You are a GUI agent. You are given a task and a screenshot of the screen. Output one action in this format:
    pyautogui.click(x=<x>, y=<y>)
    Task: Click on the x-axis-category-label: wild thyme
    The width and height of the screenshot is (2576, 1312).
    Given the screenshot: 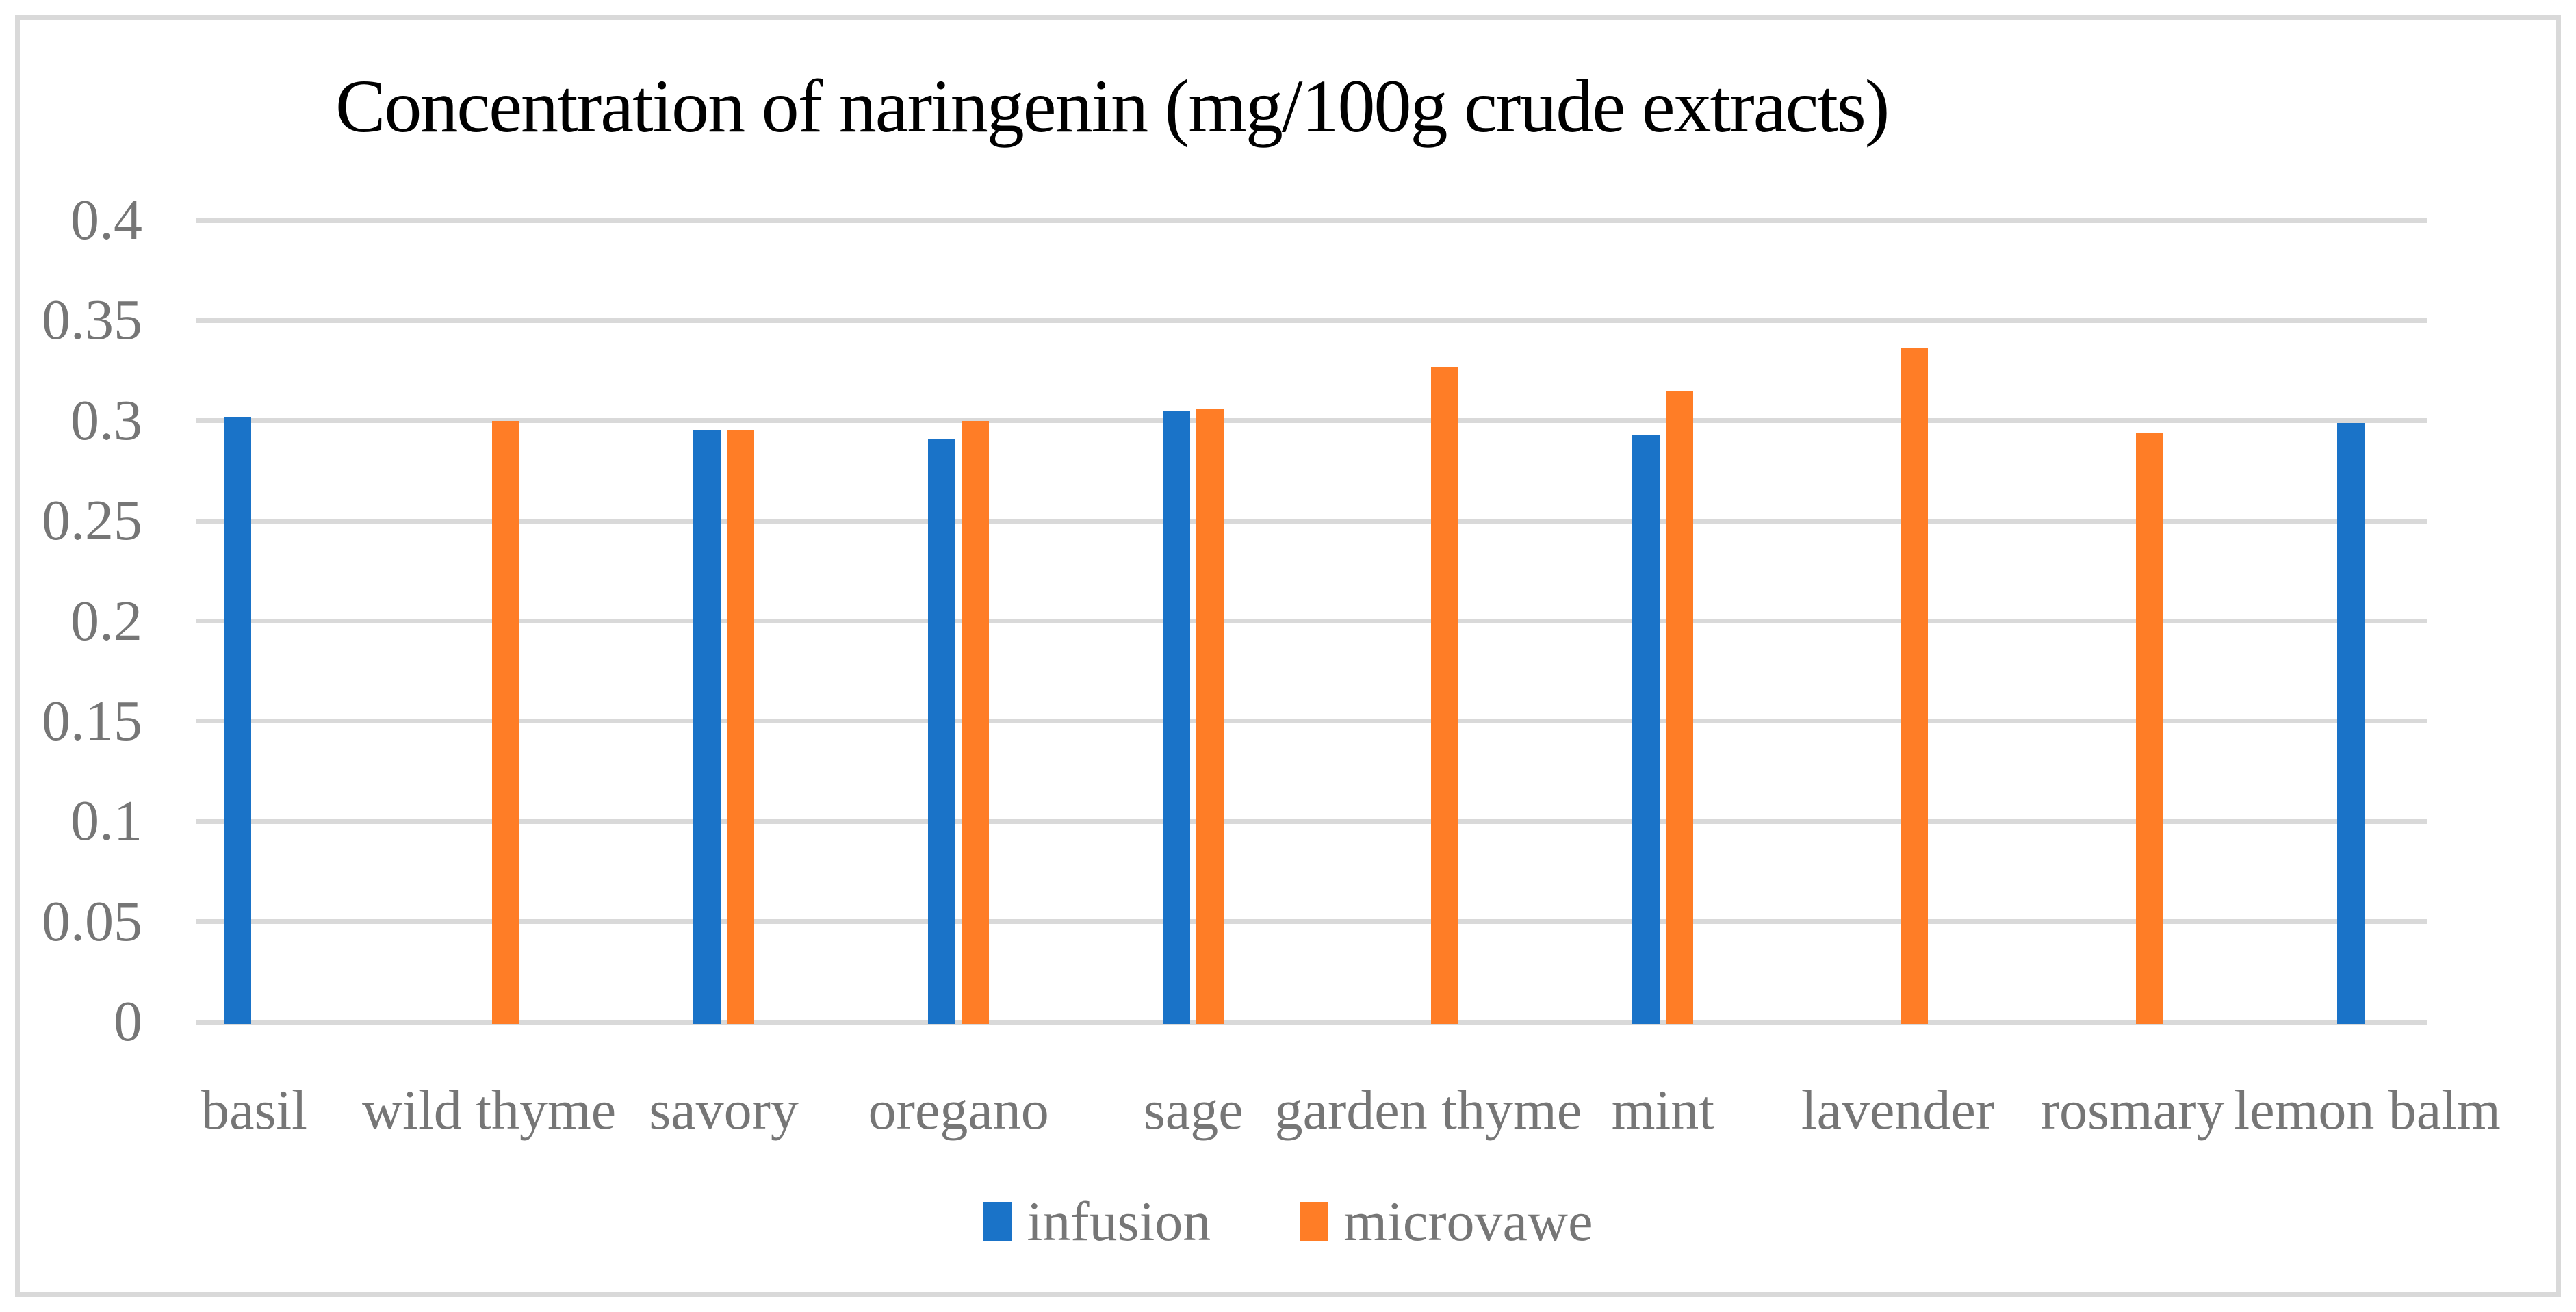 What is the action you would take?
    pyautogui.click(x=489, y=1110)
    